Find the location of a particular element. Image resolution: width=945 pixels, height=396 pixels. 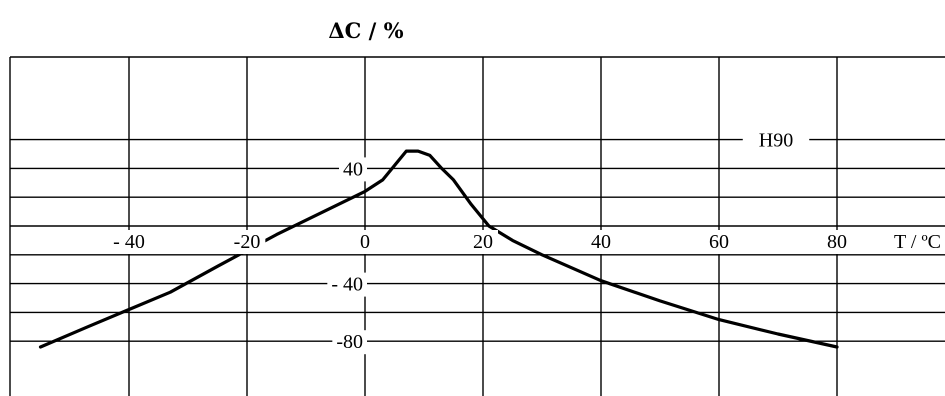

x-tick-label: 60 is located at coordinates (719, 242).